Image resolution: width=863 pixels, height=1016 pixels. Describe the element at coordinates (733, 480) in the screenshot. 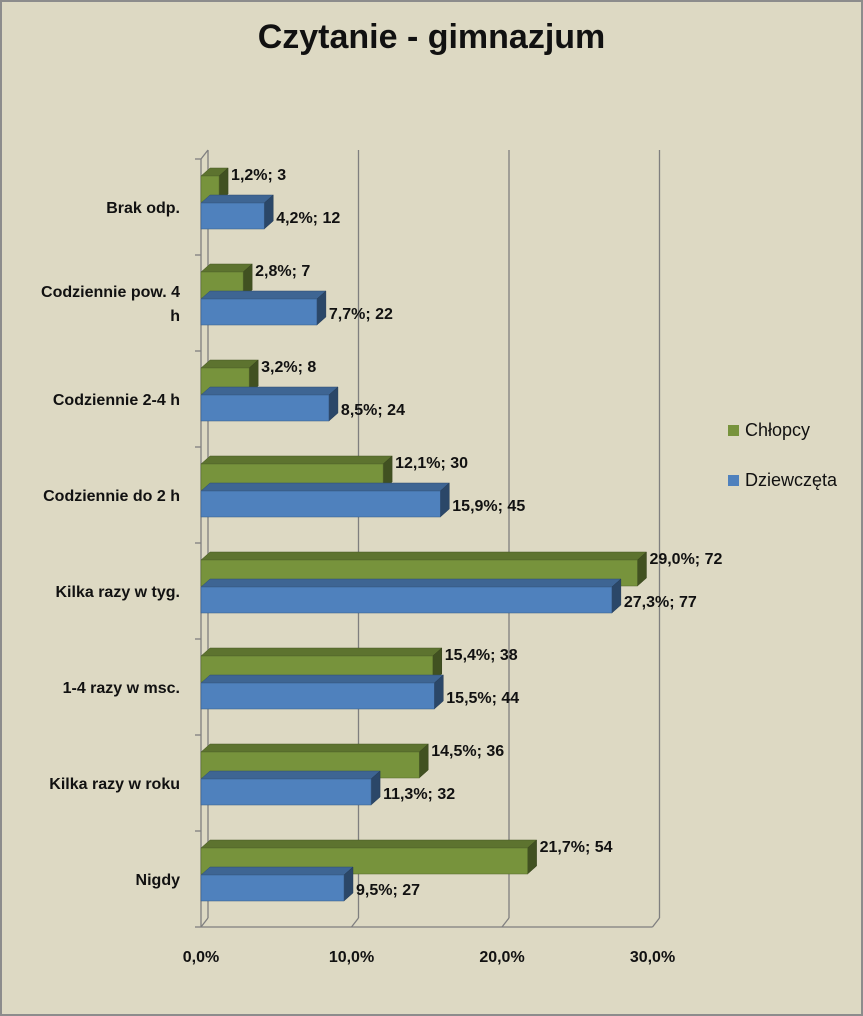

I see `legend-swatch-dziewczeta` at that location.